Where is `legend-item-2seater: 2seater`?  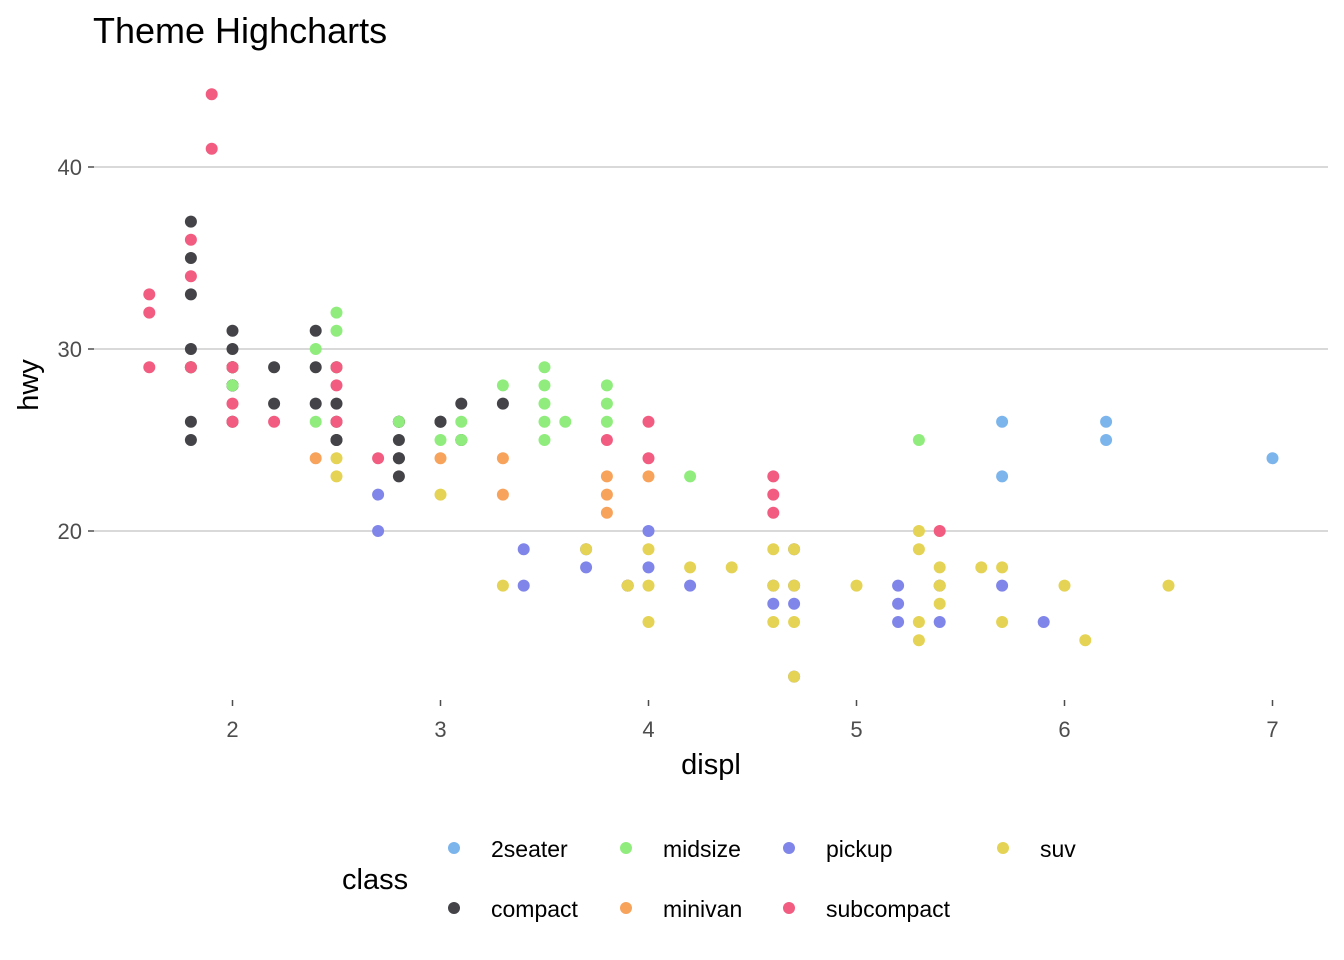 legend-item-2seater: 2seater is located at coordinates (508, 849).